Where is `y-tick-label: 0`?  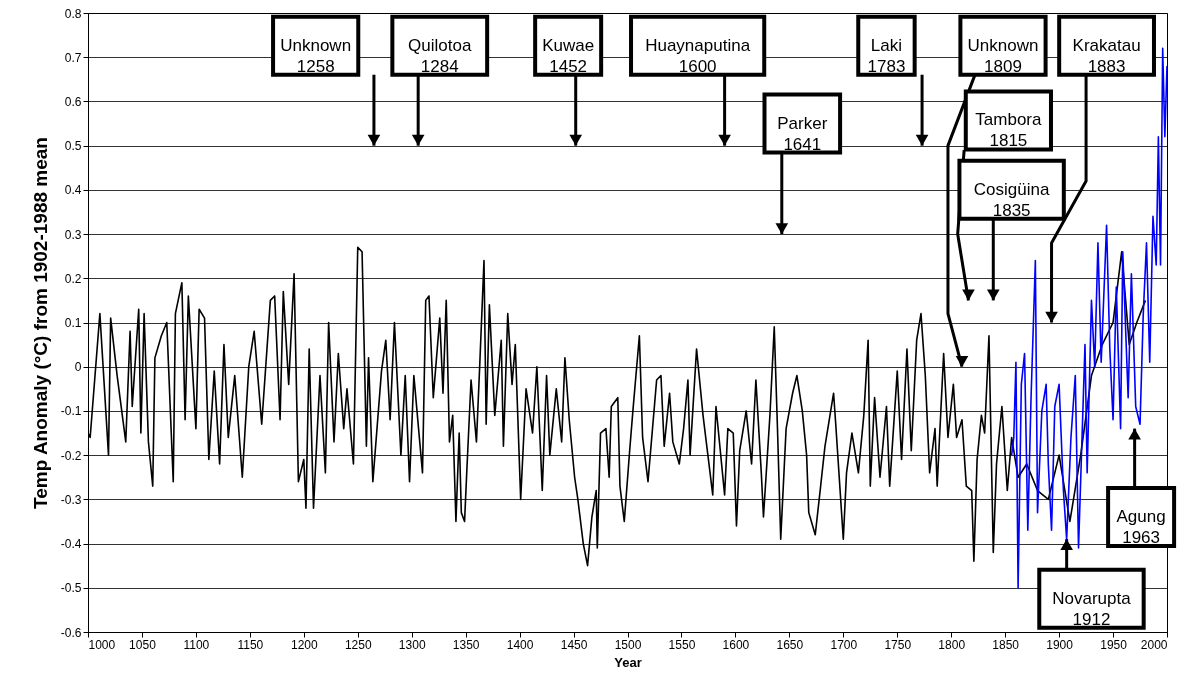 y-tick-label: 0 is located at coordinates (78, 367).